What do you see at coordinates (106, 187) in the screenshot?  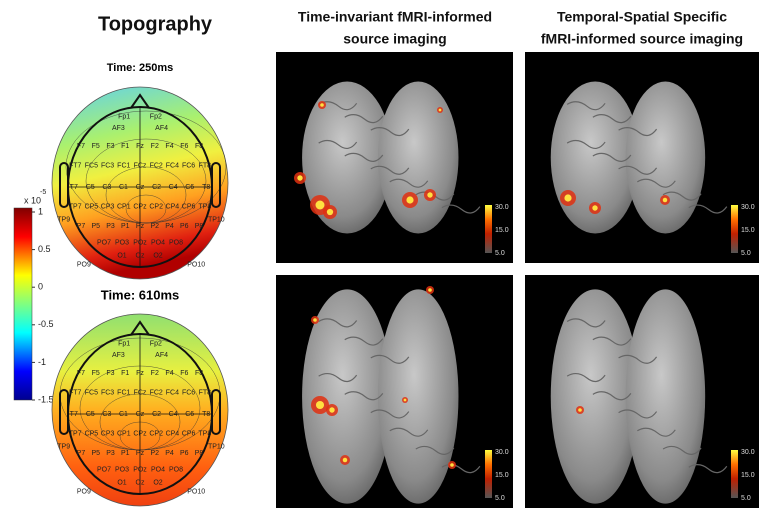 I see `electrode-label: C3` at bounding box center [106, 187].